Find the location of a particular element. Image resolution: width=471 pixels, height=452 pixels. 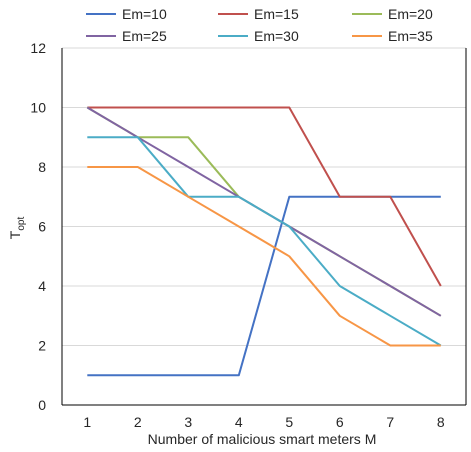

legend-label: Em=35 is located at coordinates (410, 36).